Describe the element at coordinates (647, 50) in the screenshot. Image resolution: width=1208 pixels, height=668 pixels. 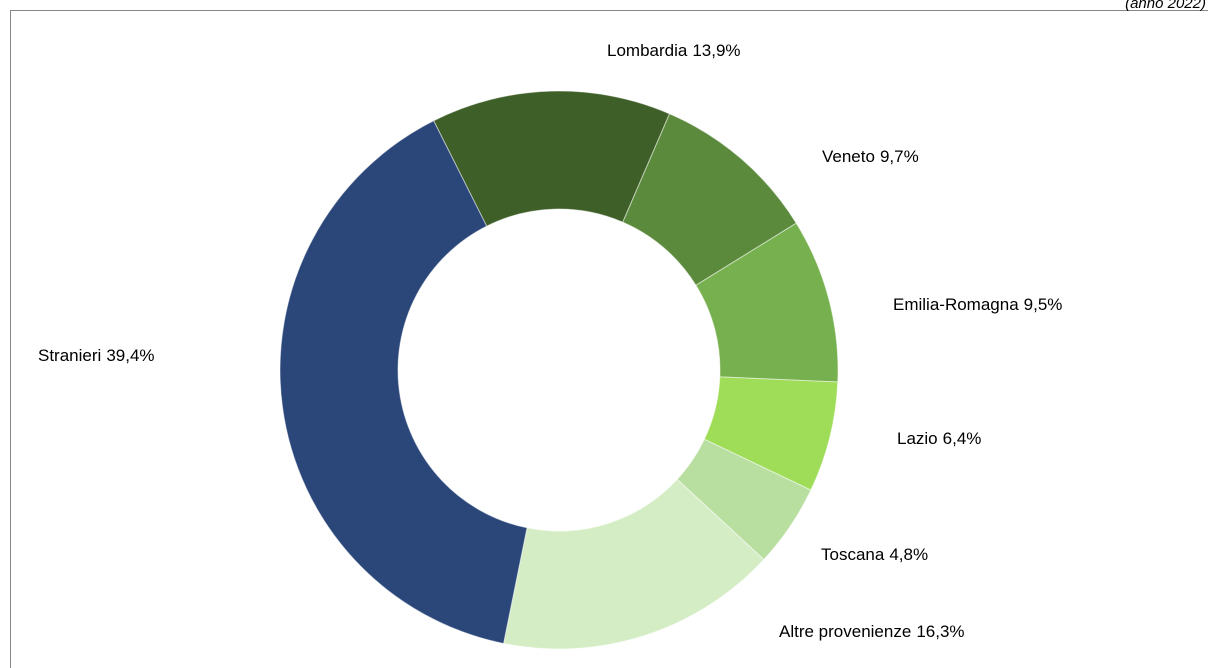
I see `category-name: Lombardia` at that location.